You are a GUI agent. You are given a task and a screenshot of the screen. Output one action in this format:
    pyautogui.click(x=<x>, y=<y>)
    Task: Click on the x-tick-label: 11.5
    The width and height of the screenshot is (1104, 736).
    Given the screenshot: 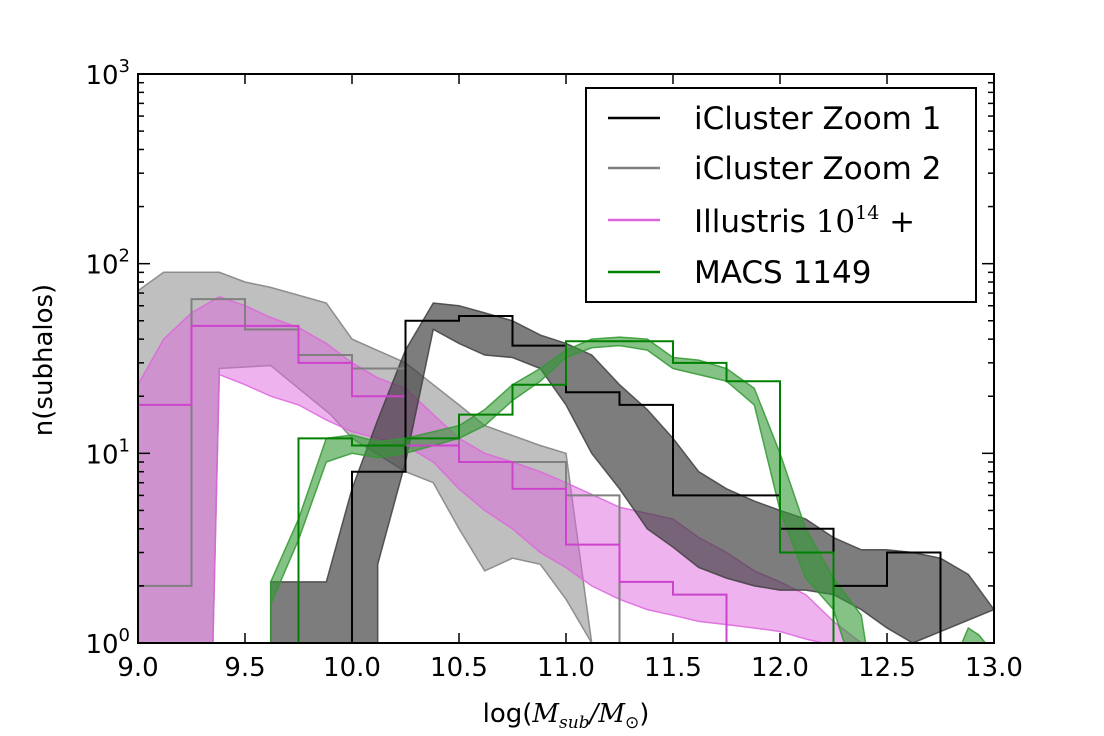 What is the action you would take?
    pyautogui.click(x=673, y=668)
    